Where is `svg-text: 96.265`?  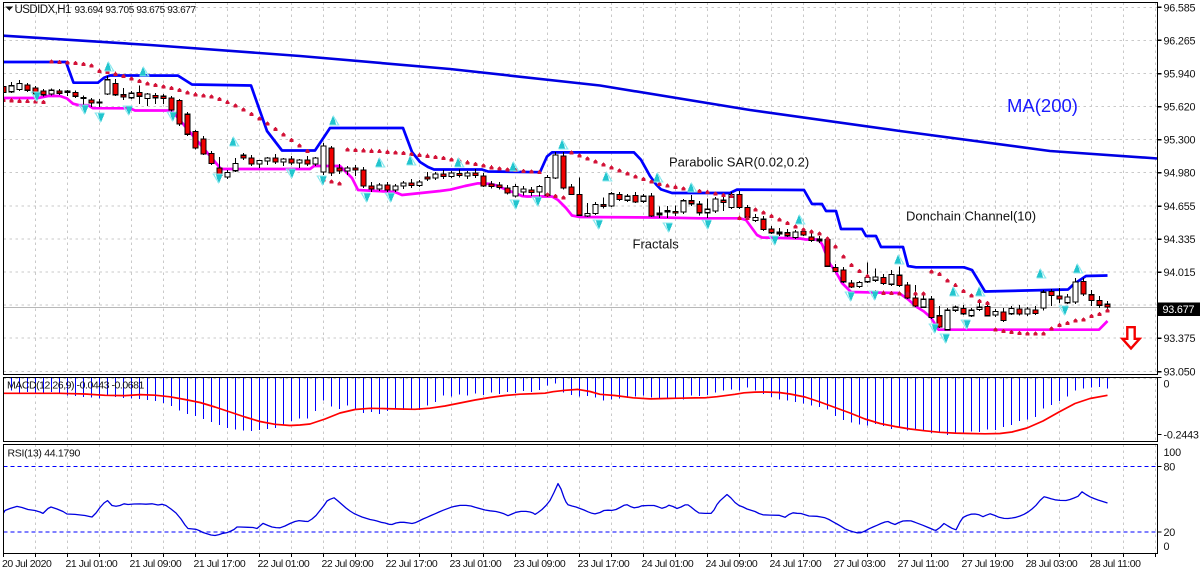
svg-text: 96.265 is located at coordinates (1180, 41).